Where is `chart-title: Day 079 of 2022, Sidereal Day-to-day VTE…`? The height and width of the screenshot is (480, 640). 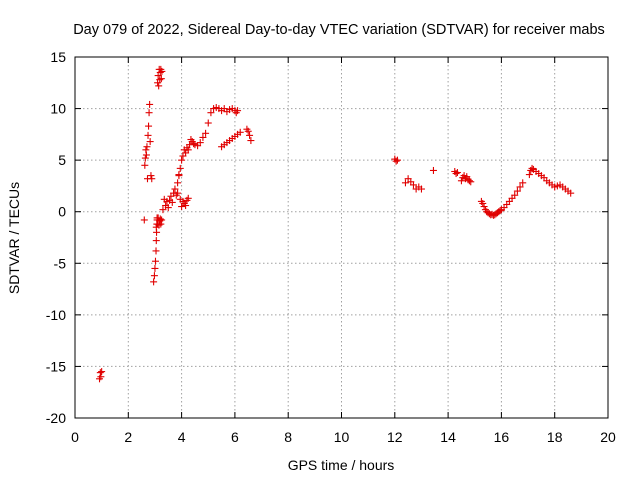
chart-title: Day 079 of 2022, Sidereal Day-to-day VTE… is located at coordinates (339, 30).